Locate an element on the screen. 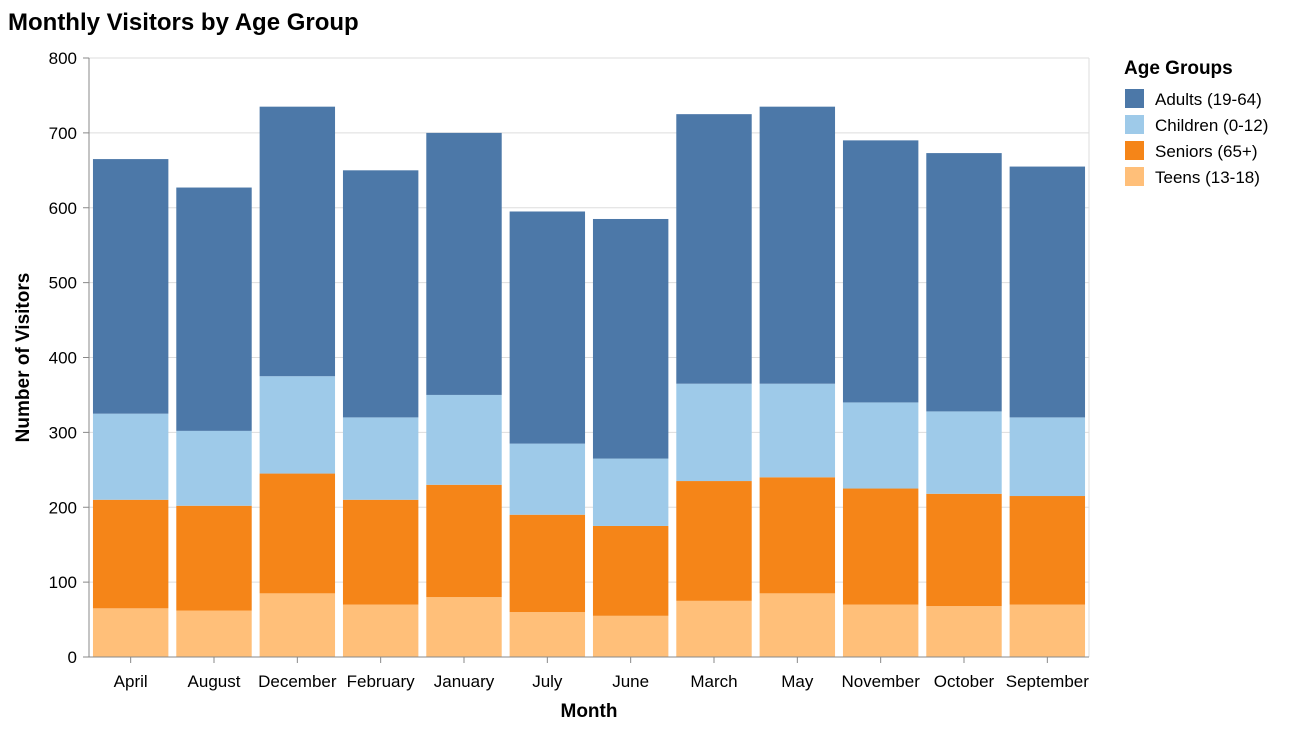 The image size is (1300, 730). x-tick-label: June is located at coordinates (630, 681).